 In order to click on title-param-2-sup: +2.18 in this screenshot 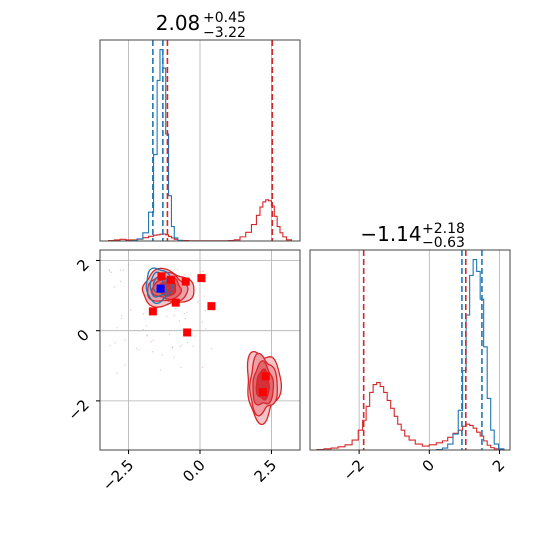, I will do `click(443, 229)`.